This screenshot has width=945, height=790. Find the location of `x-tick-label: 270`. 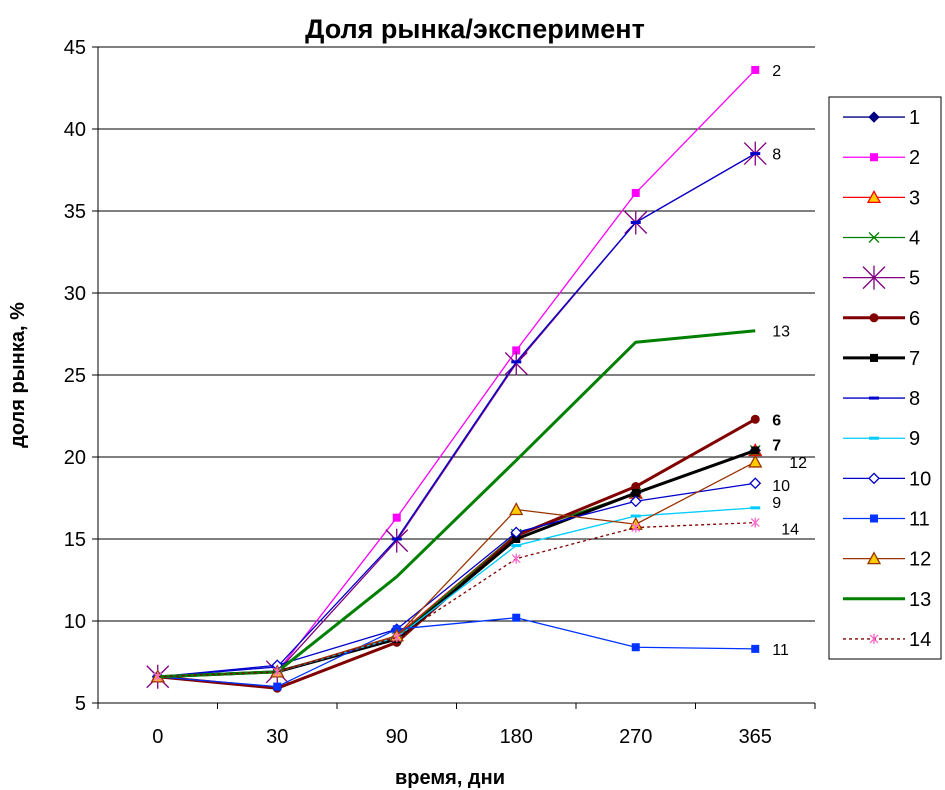

x-tick-label: 270 is located at coordinates (635, 737).